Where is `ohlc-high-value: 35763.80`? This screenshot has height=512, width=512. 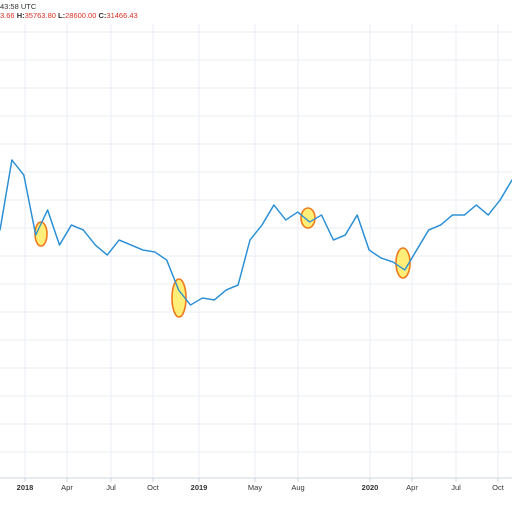 ohlc-high-value: 35763.80 is located at coordinates (40, 15).